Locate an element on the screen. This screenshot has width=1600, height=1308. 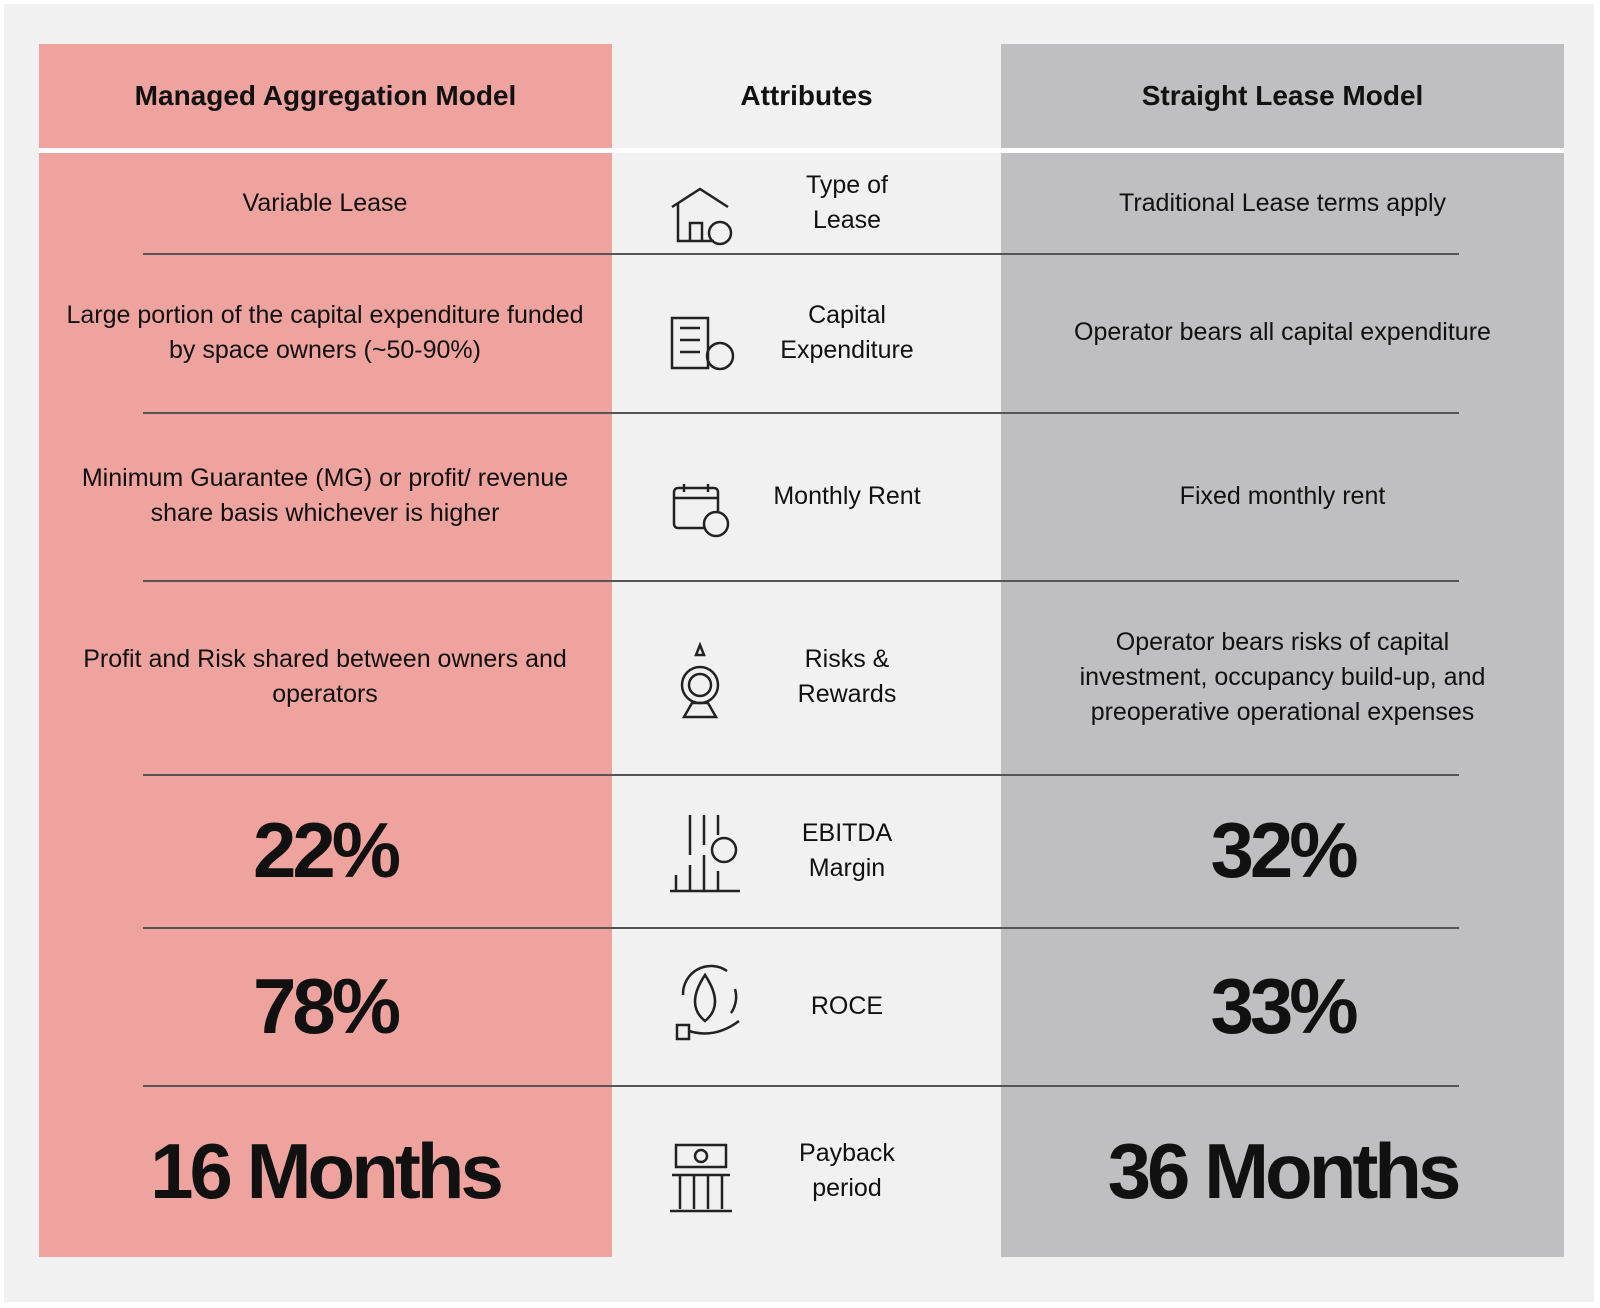
managed-value: Variable Lease is located at coordinates (325, 202).